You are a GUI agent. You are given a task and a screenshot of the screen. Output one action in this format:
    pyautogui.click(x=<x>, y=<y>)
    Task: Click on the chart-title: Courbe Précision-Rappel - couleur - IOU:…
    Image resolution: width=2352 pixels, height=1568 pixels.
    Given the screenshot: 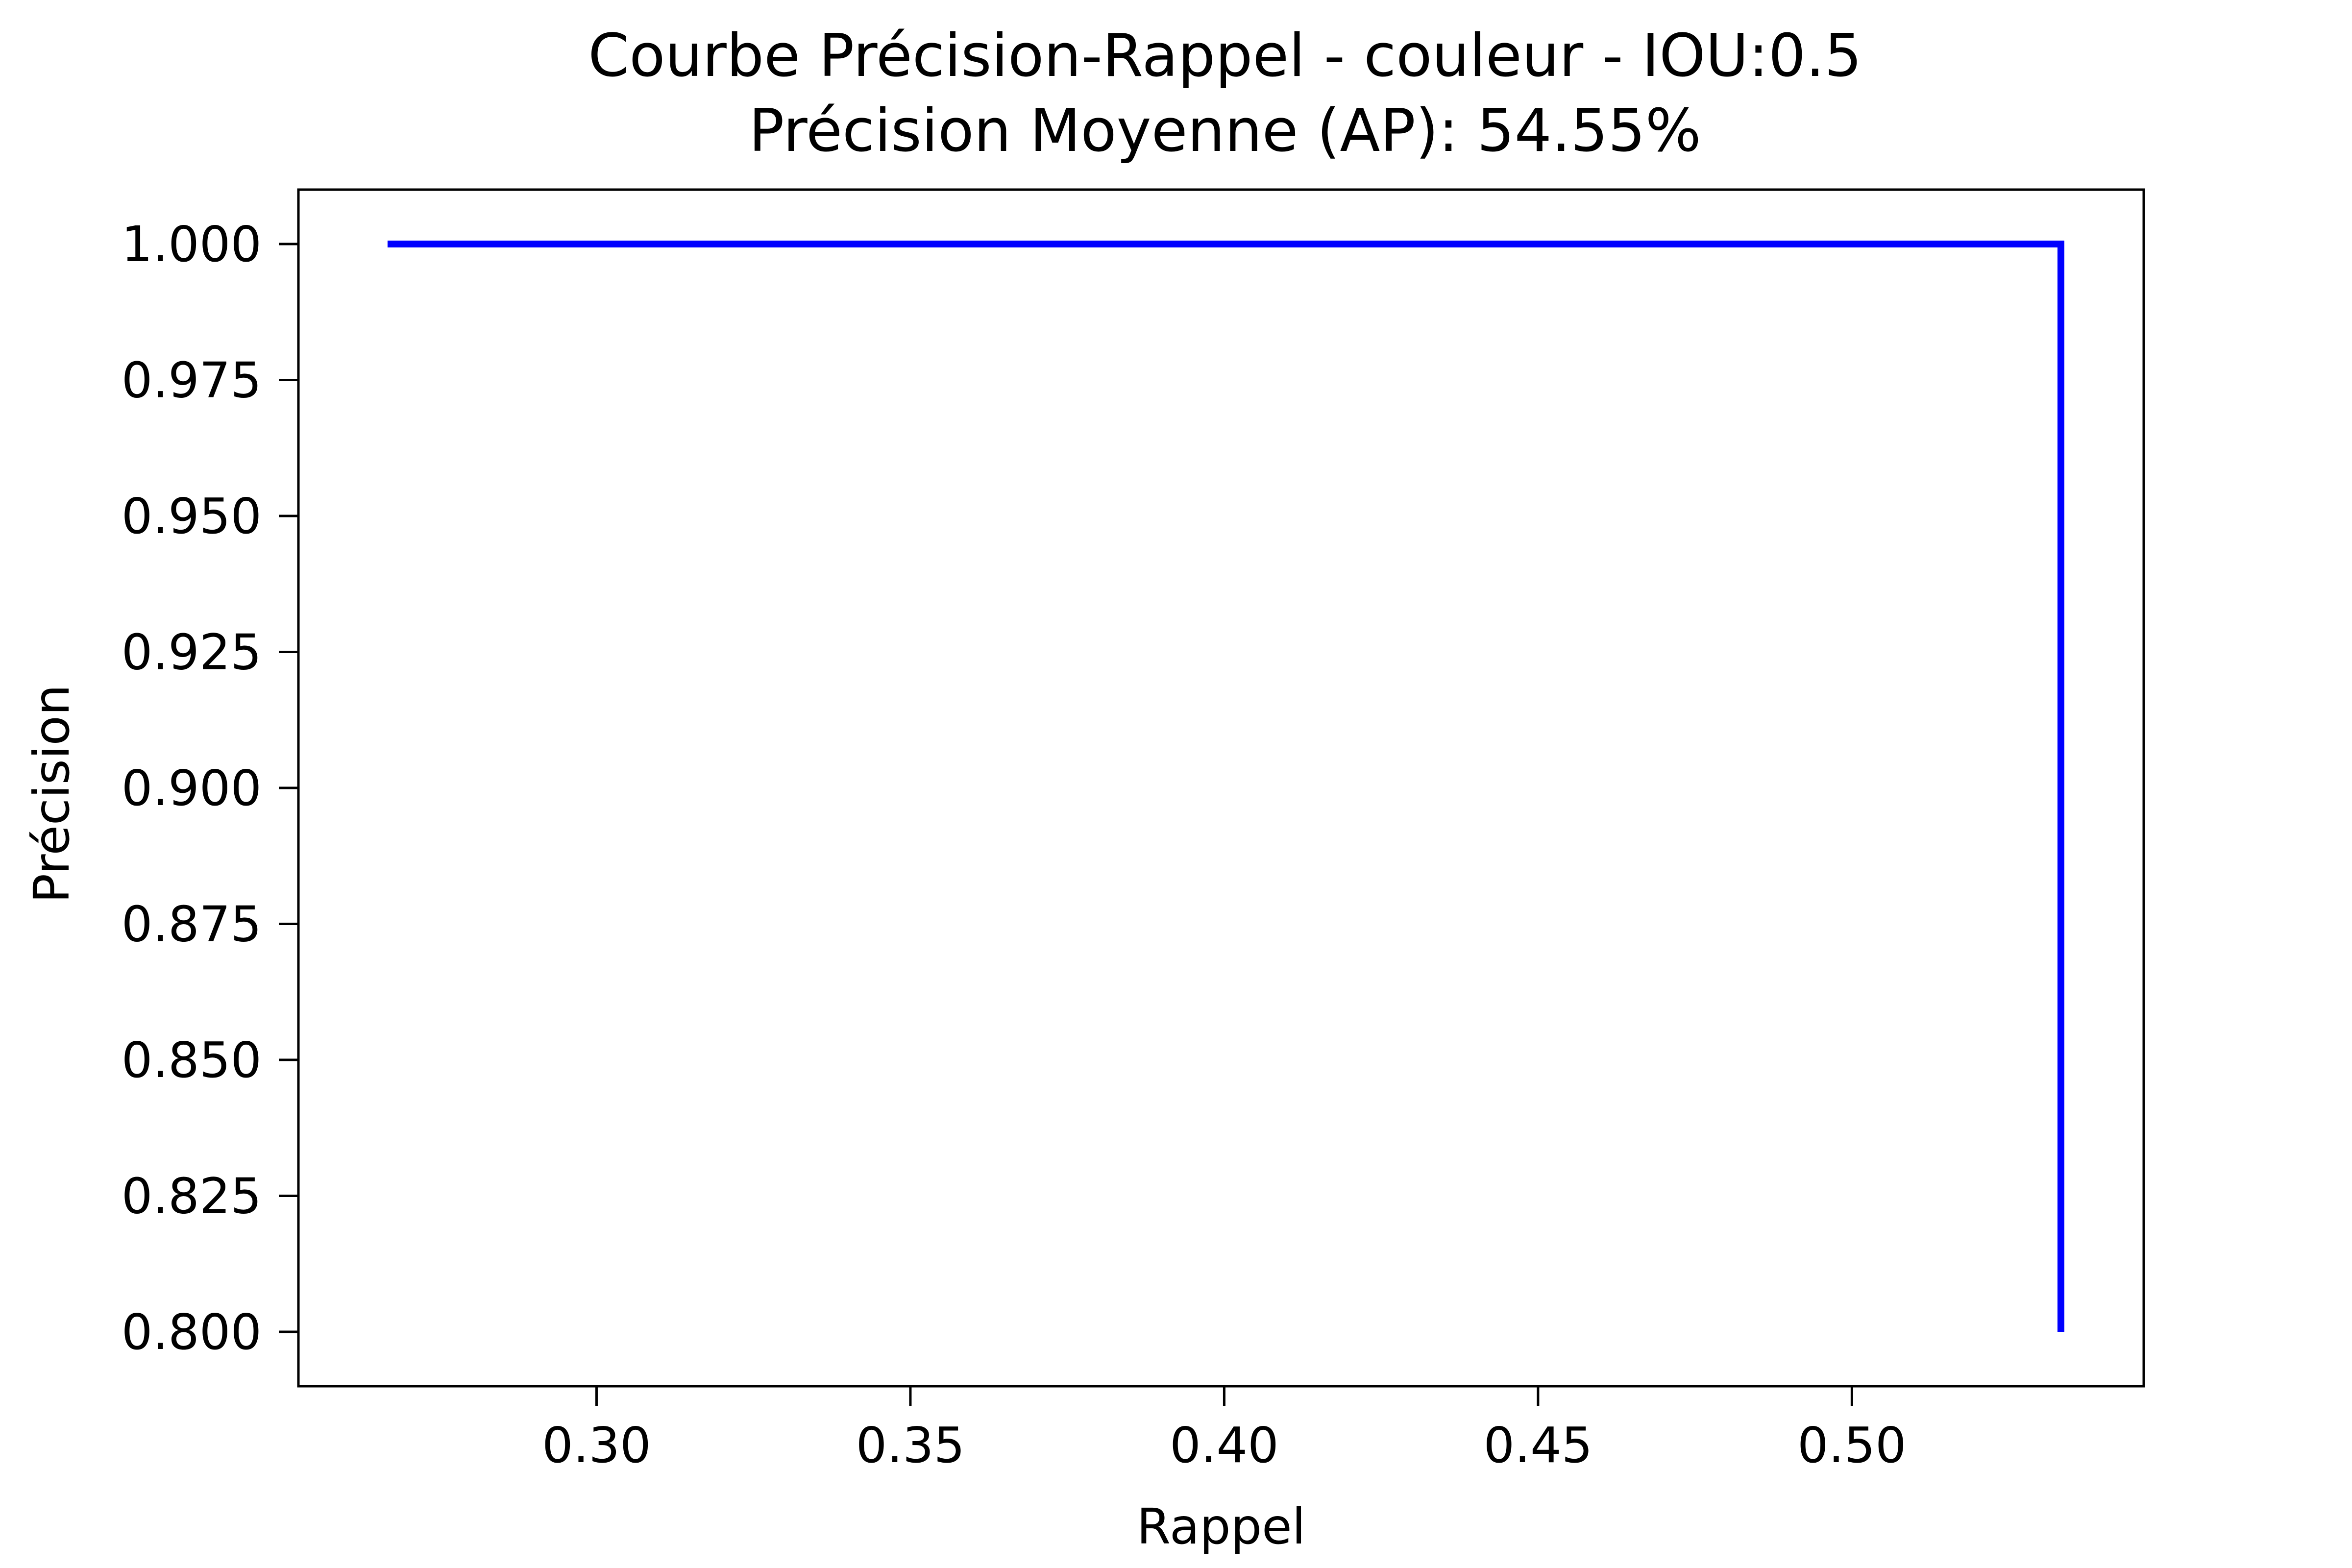 What is the action you would take?
    pyautogui.click(x=1225, y=56)
    